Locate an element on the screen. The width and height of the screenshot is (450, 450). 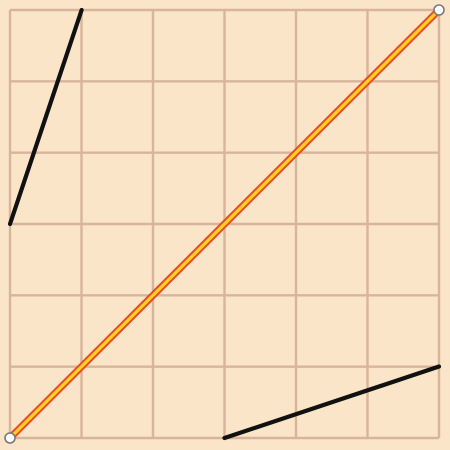
start-point-handle is located at coordinates (10, 438).